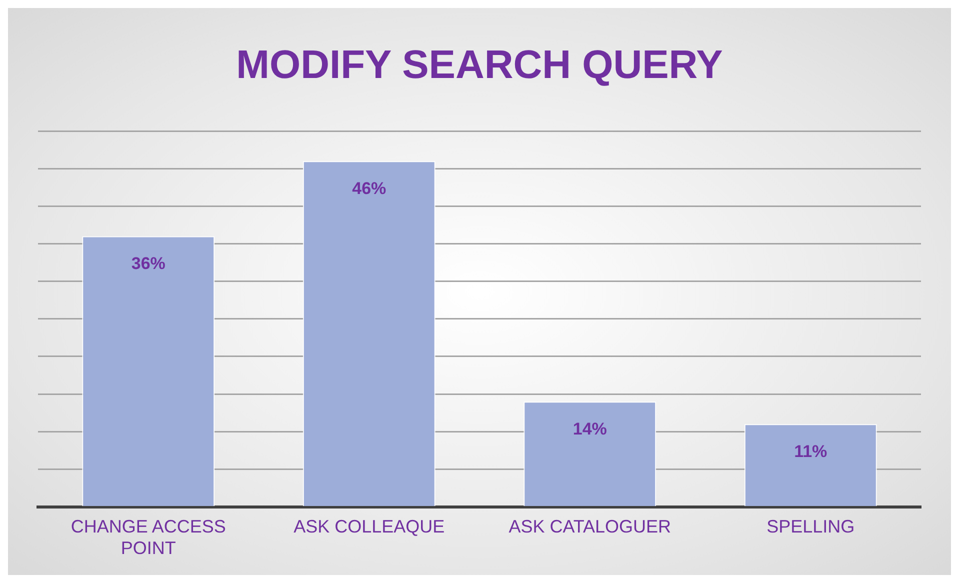 This screenshot has height=583, width=959. What do you see at coordinates (369, 526) in the screenshot?
I see `x-tick-label: ASK COLLEAQUE` at bounding box center [369, 526].